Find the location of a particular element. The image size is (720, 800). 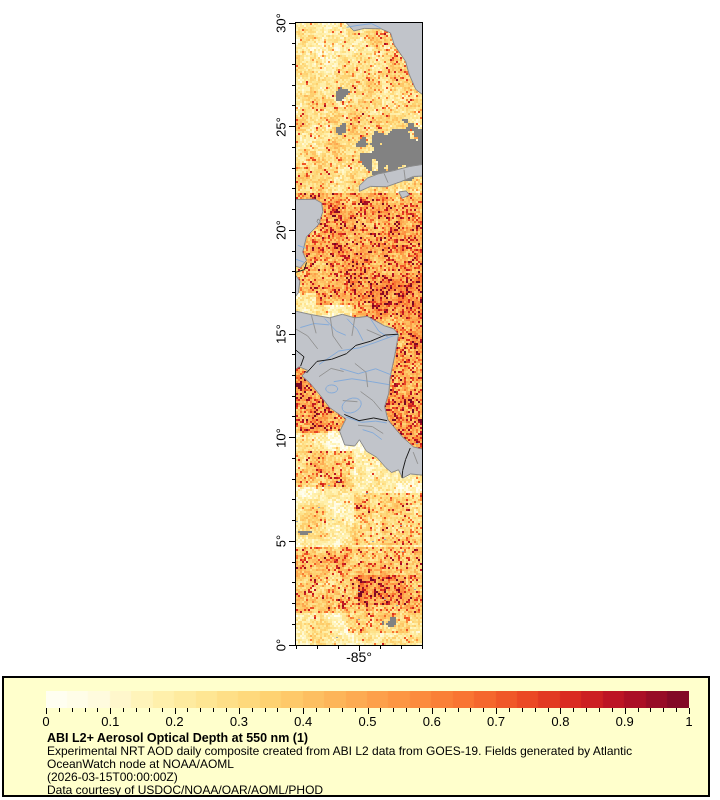

colorbar-tick-label: 0.9 is located at coordinates (624, 721).